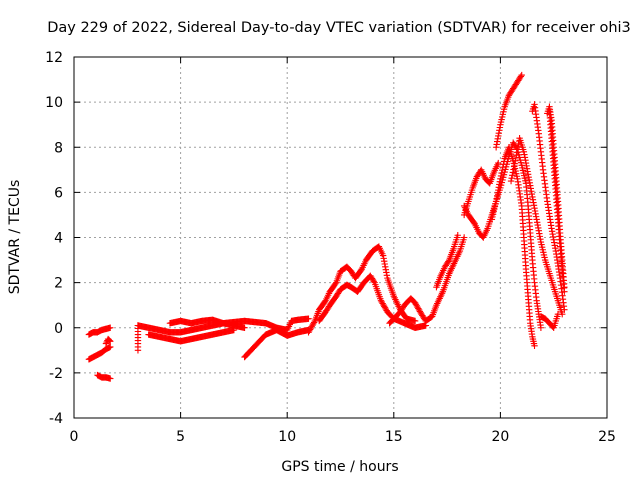  Describe the element at coordinates (58, 193) in the screenshot. I see `y-tick-label: 6` at that location.